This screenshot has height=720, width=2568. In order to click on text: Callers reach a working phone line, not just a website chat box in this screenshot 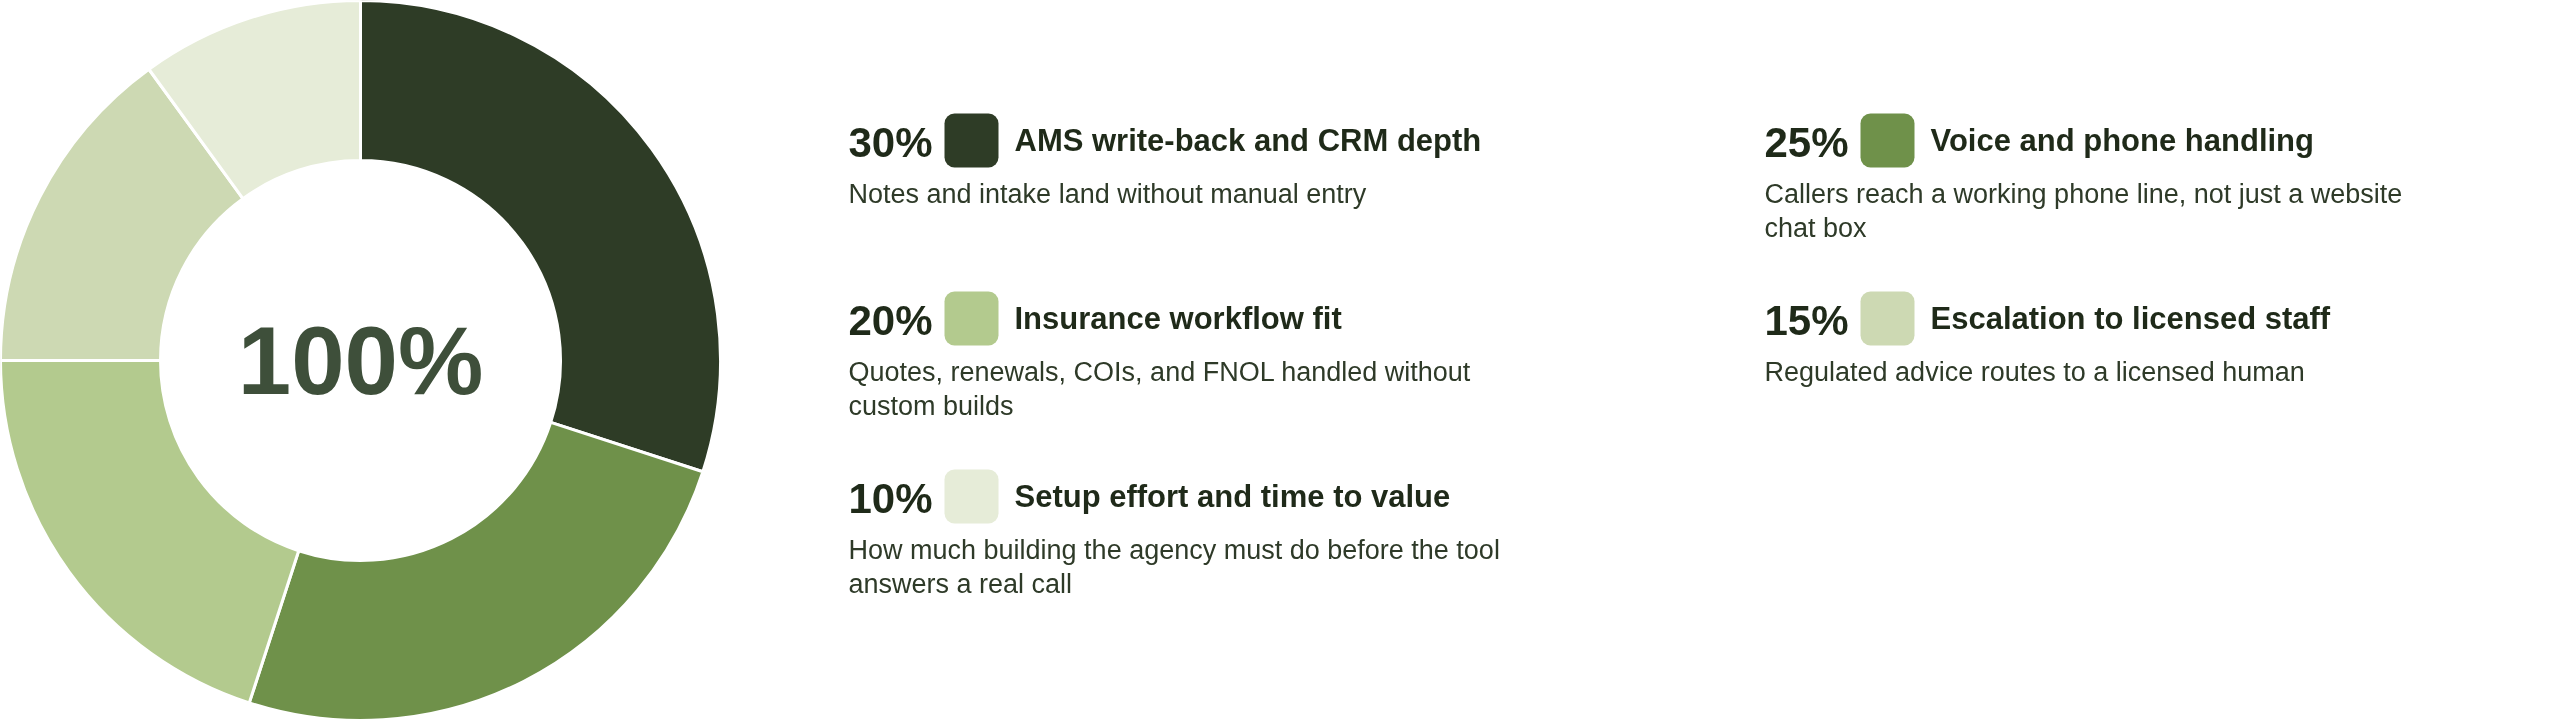, I will do `click(2083, 210)`.